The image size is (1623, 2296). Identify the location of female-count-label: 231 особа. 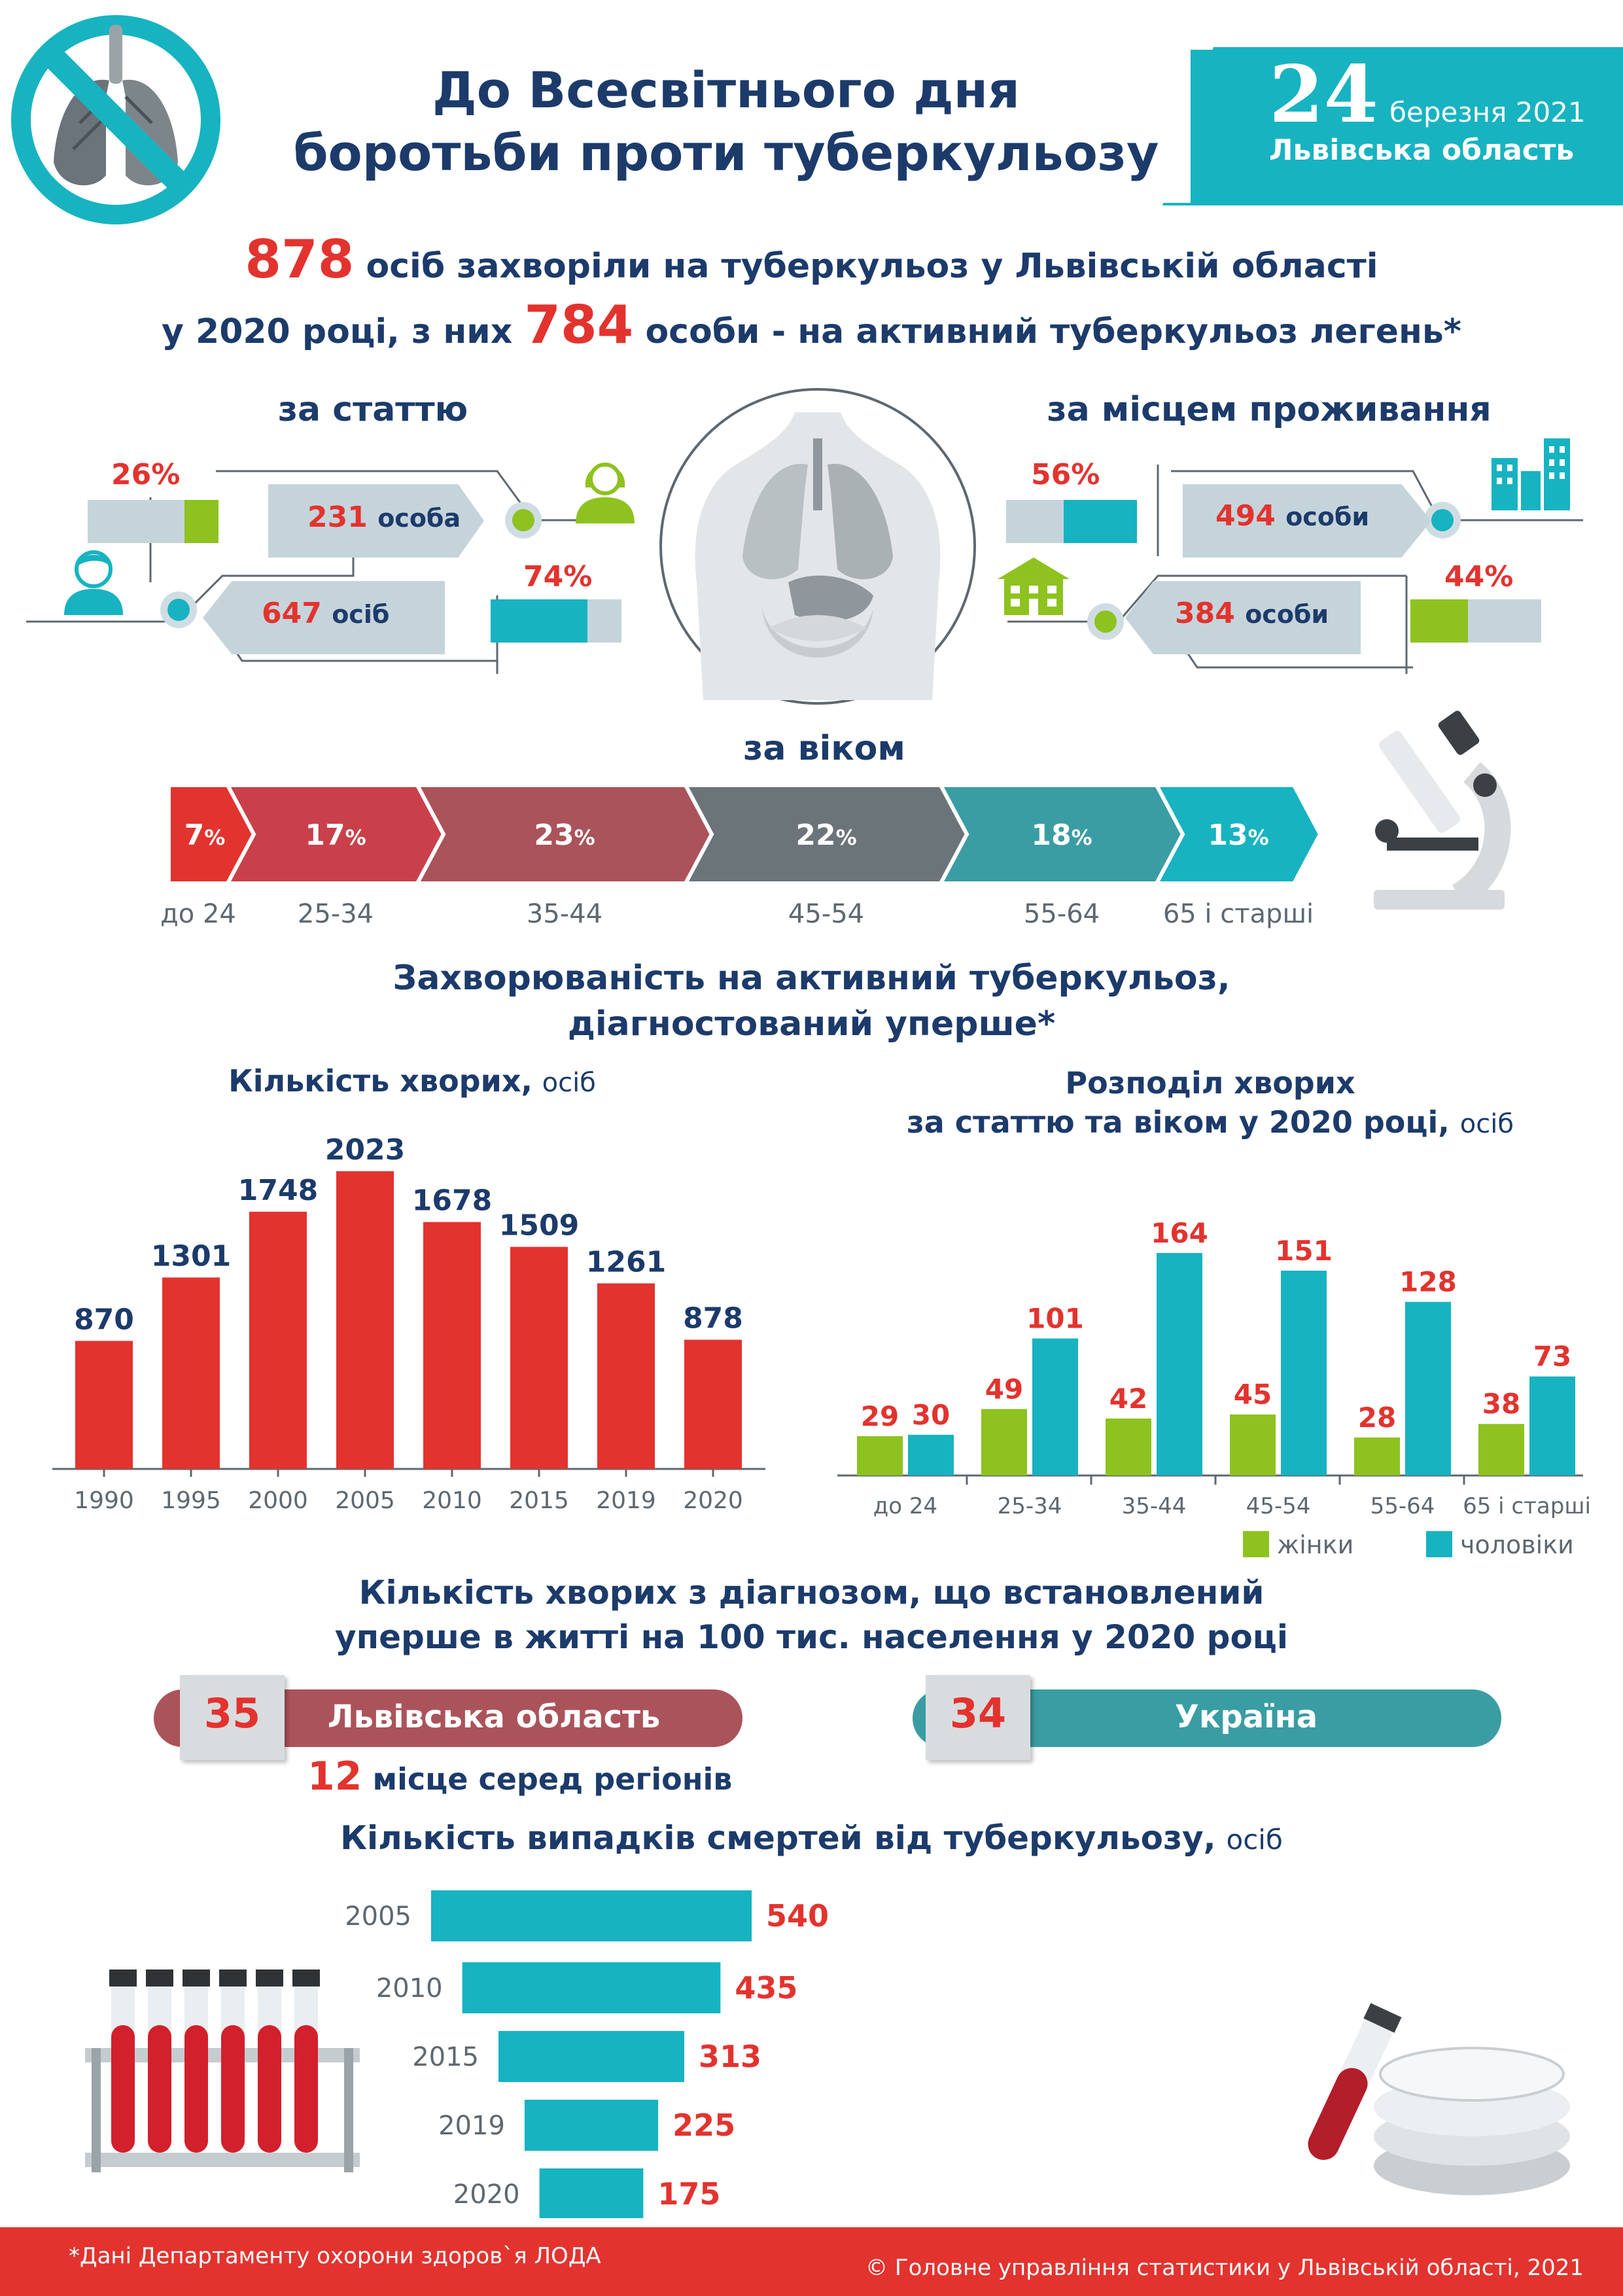
(384, 517).